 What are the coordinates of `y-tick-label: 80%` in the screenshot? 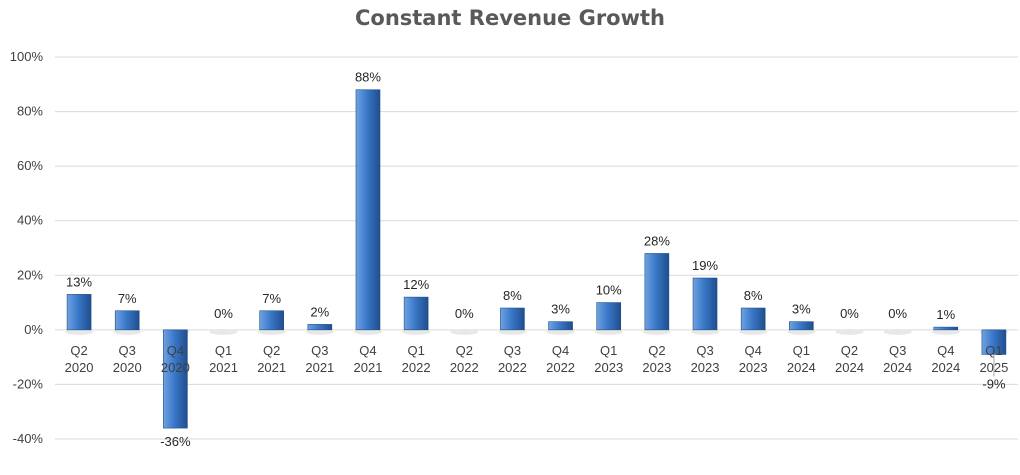 It's located at (30, 111).